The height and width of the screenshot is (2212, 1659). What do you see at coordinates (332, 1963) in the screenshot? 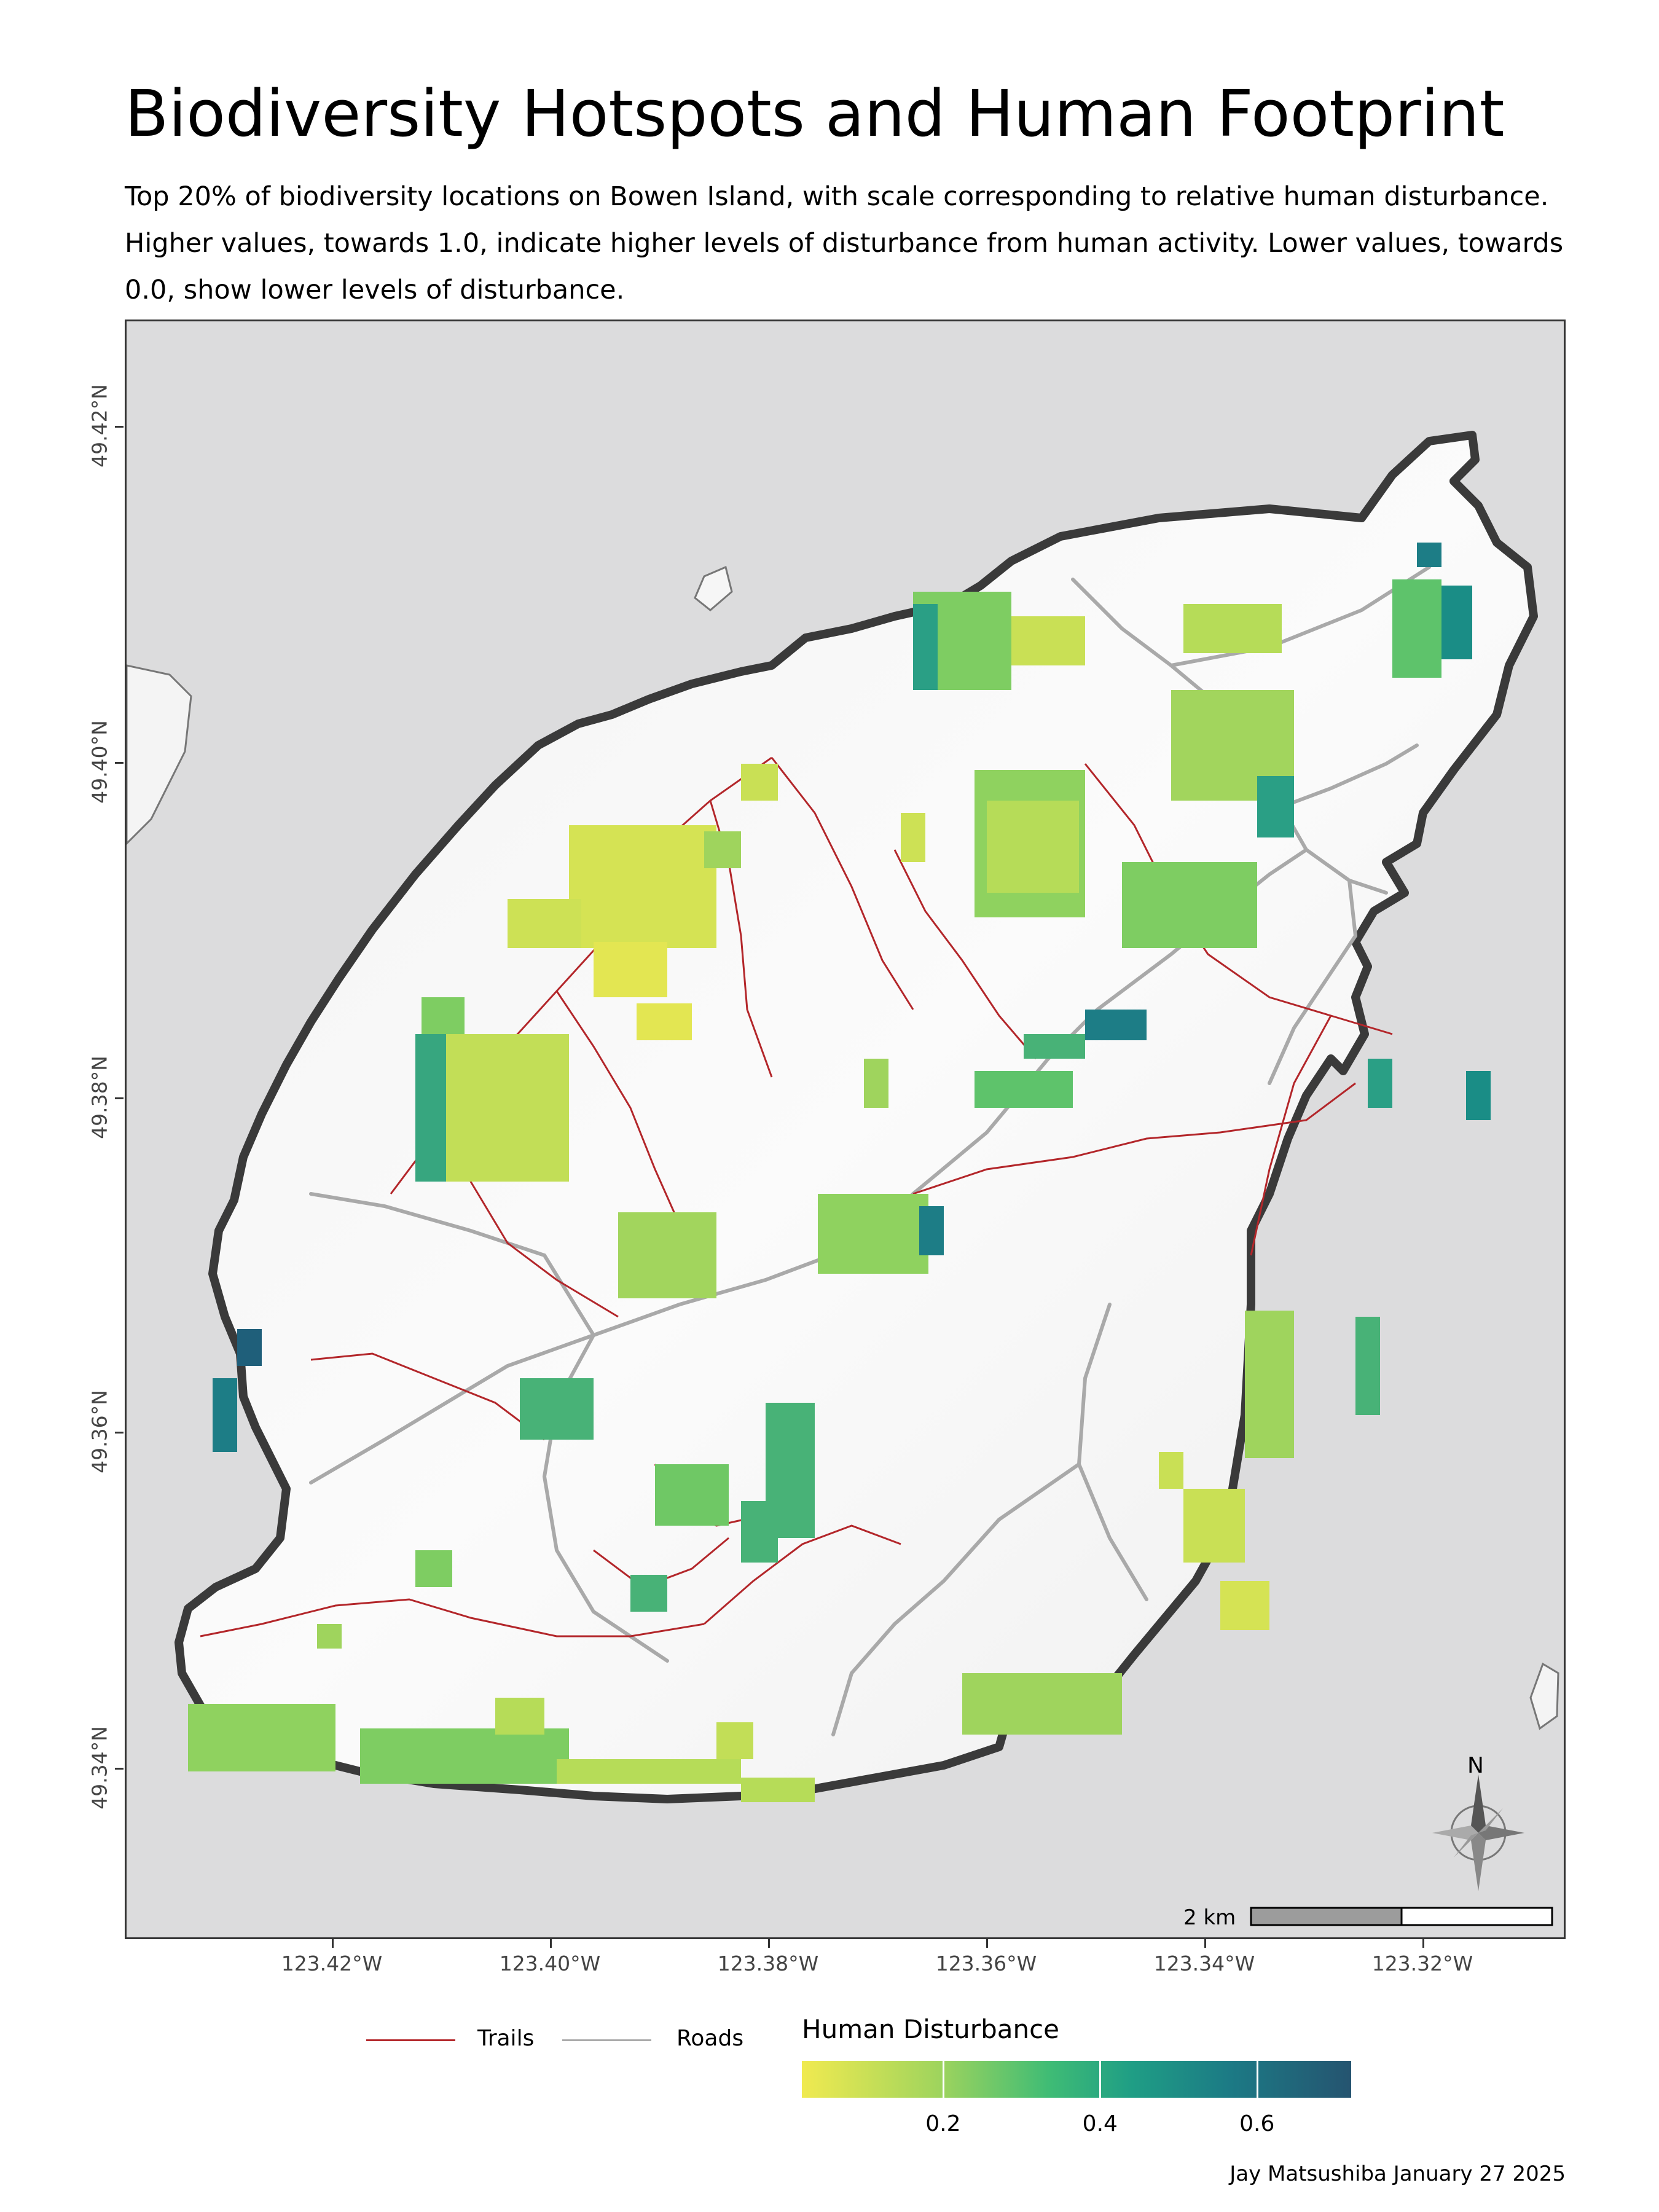
I see `x-tick-label: 123.42°W` at bounding box center [332, 1963].